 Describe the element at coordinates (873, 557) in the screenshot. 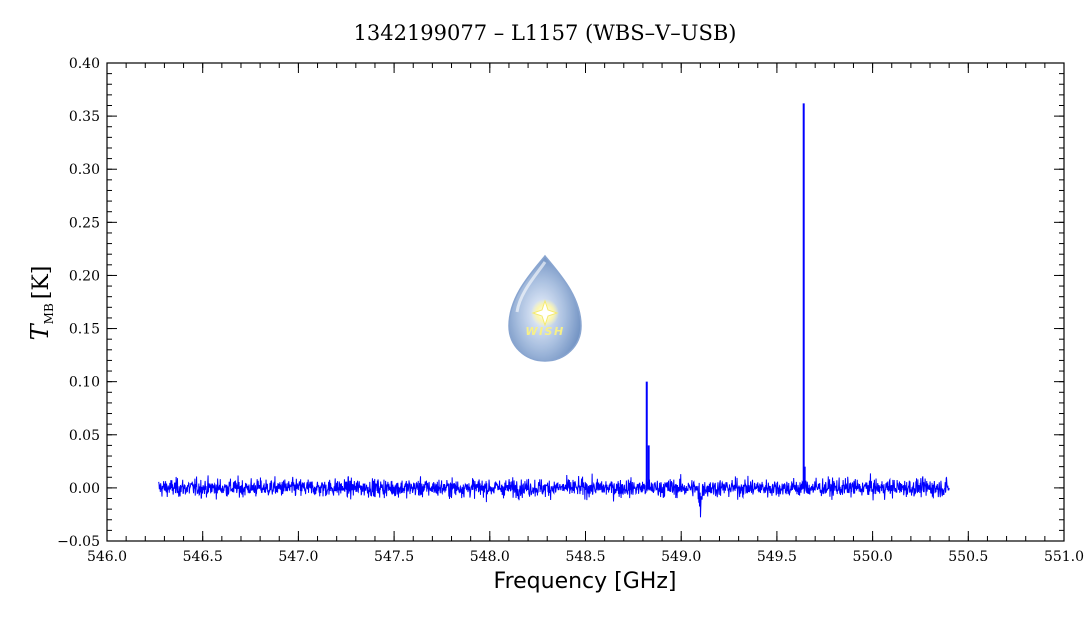

I see `x-tick-label: 550.0` at that location.